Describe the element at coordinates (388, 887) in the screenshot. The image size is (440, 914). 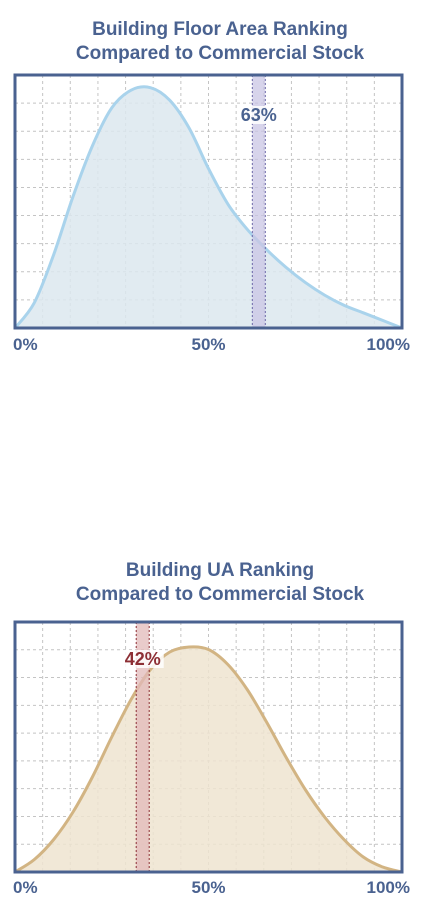
I see `x-tick-label: 100%` at that location.